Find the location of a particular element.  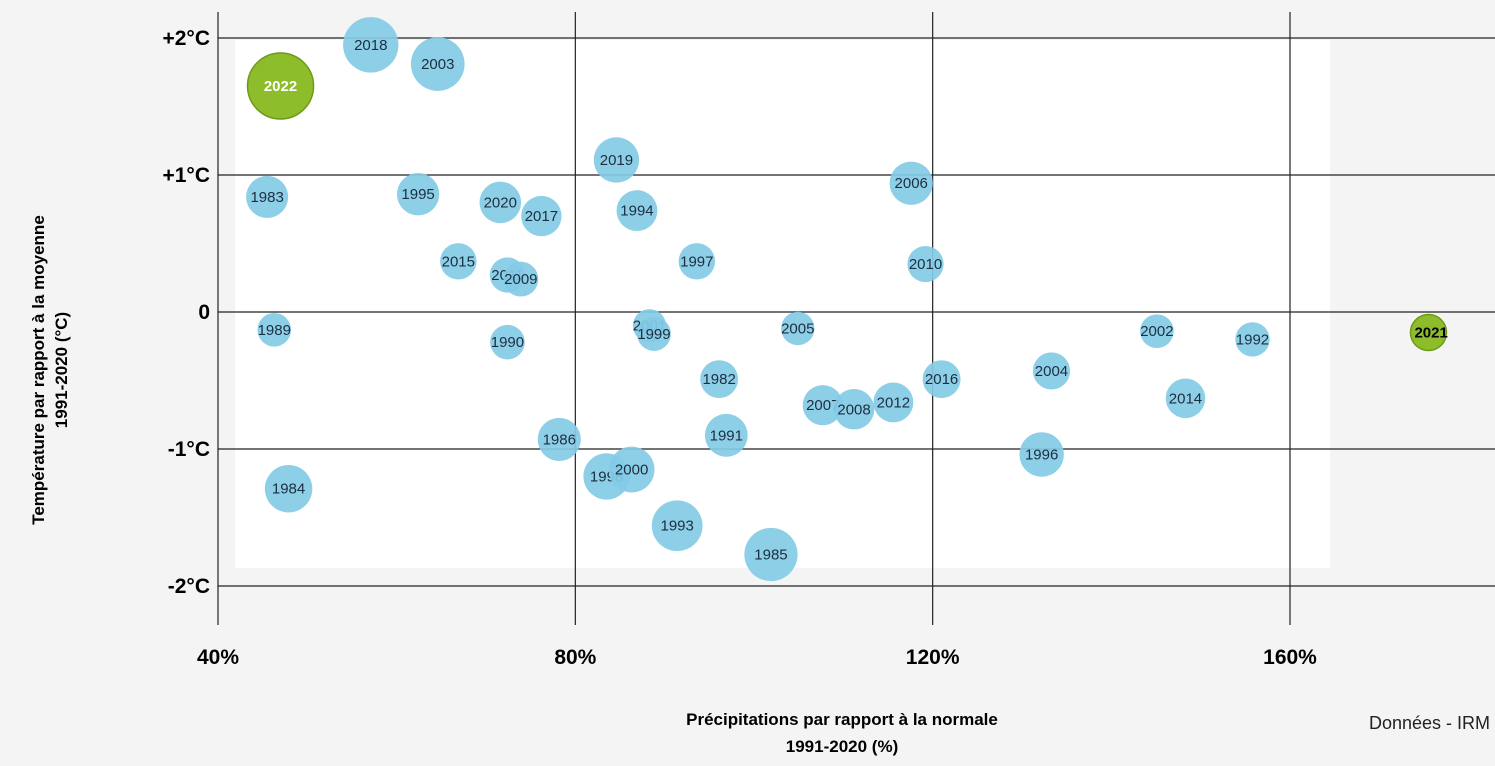

data-point-1996: 1996 is located at coordinates (1041, 454).